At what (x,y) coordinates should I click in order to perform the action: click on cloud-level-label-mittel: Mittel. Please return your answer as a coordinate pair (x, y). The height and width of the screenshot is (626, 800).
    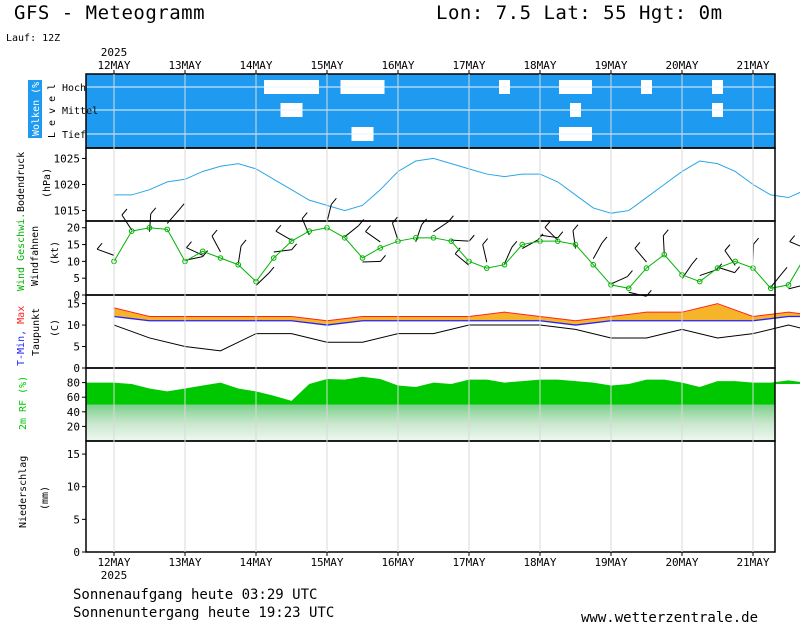
    Looking at the image, I should click on (80, 111).